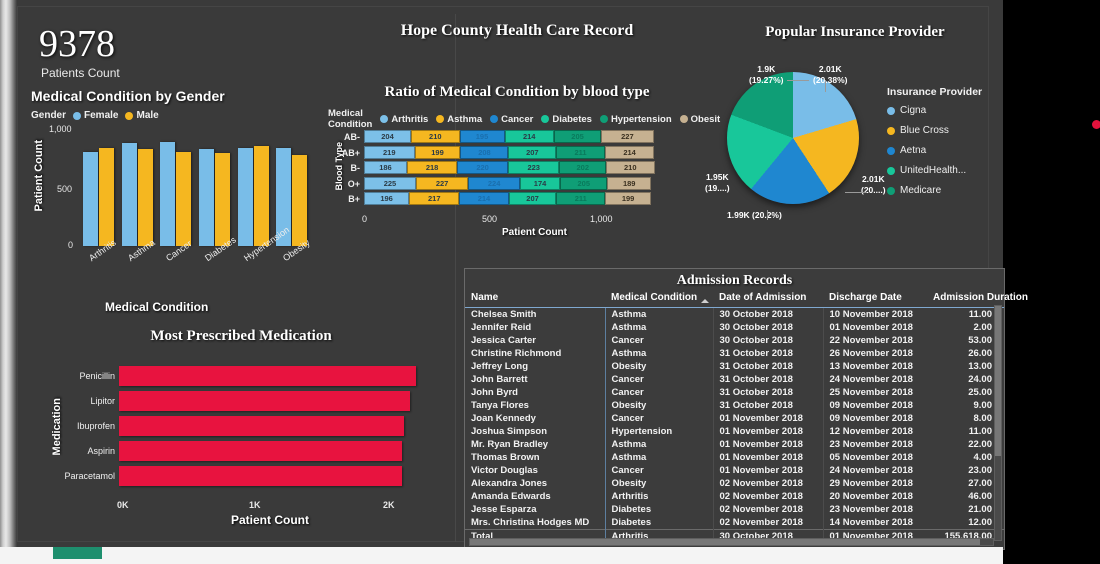 This screenshot has width=1100, height=564. I want to click on legend-item-female: Female, so click(95, 115).